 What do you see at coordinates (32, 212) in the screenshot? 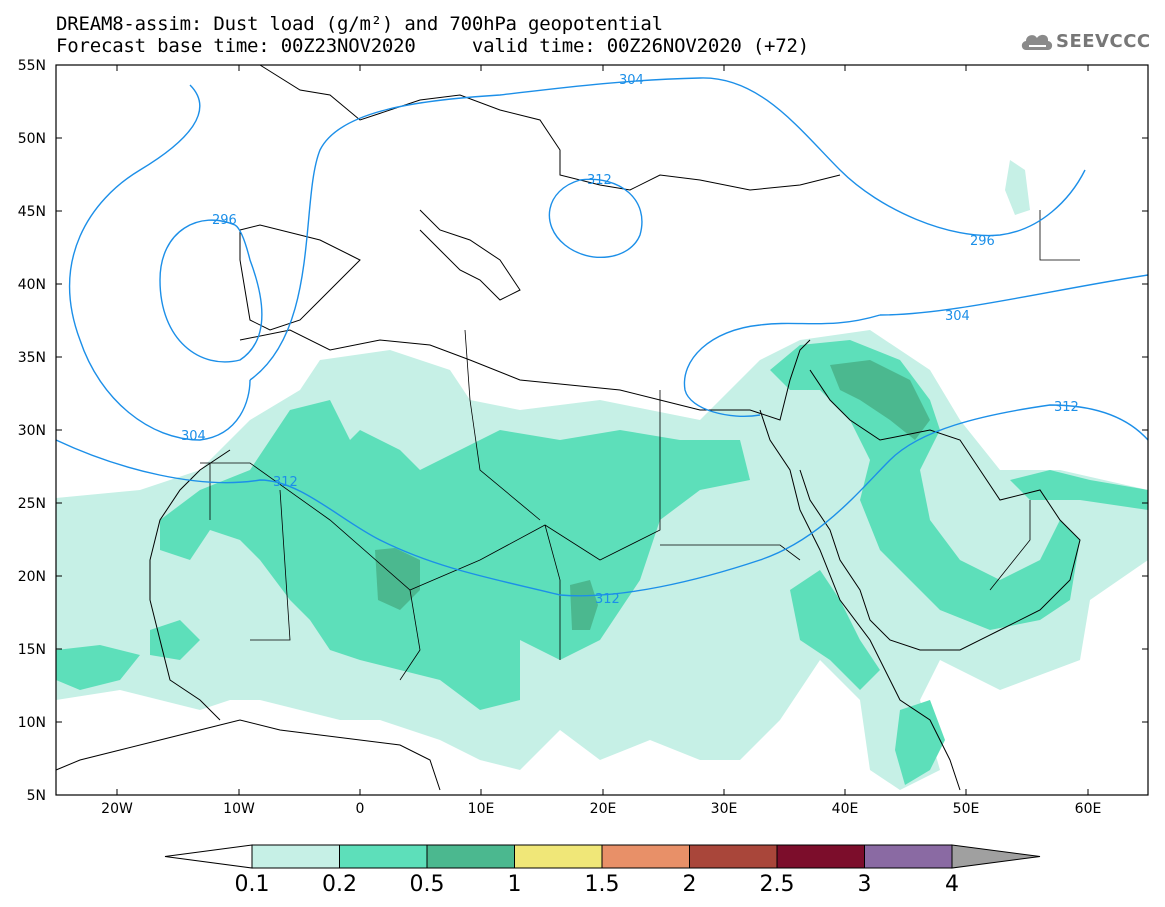
I see `lat-label: 45N` at bounding box center [32, 212].